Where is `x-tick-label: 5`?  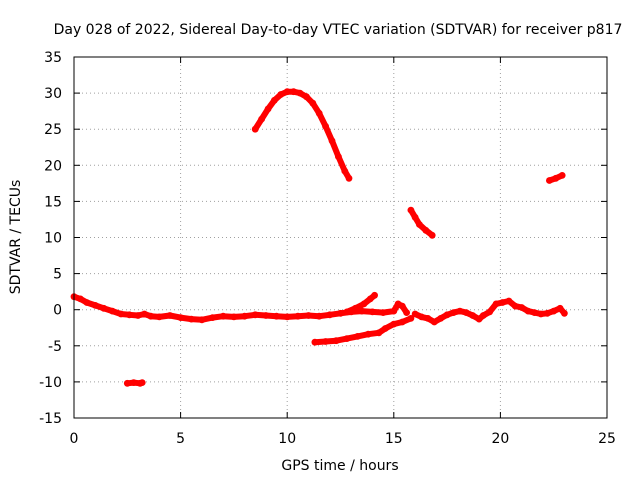
x-tick-label: 5 is located at coordinates (180, 439).